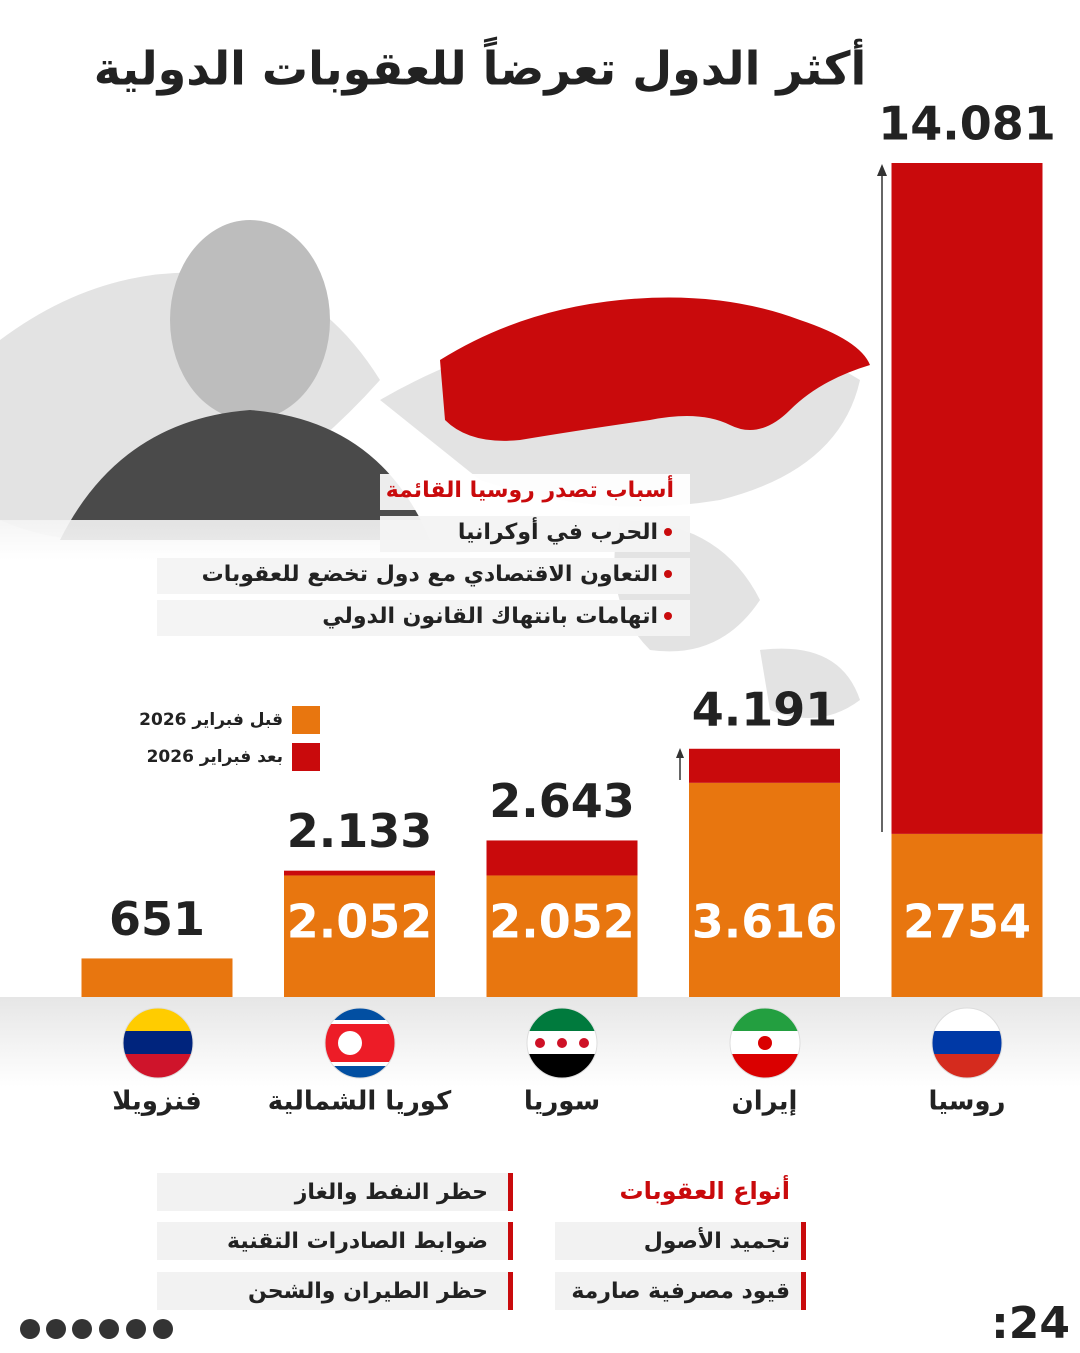  Describe the element at coordinates (562, 801) in the screenshot. I see `total-label: 2.643` at that location.